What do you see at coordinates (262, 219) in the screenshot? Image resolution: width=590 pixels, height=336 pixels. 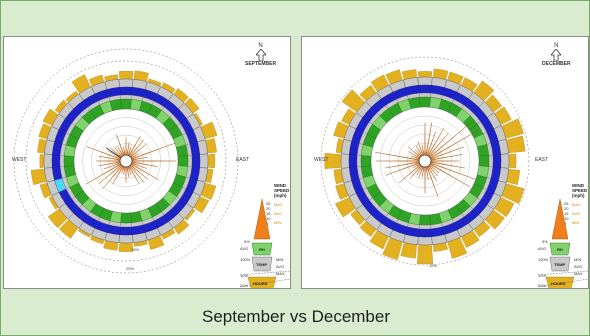 I see `legend-wind-triangle` at bounding box center [262, 219].